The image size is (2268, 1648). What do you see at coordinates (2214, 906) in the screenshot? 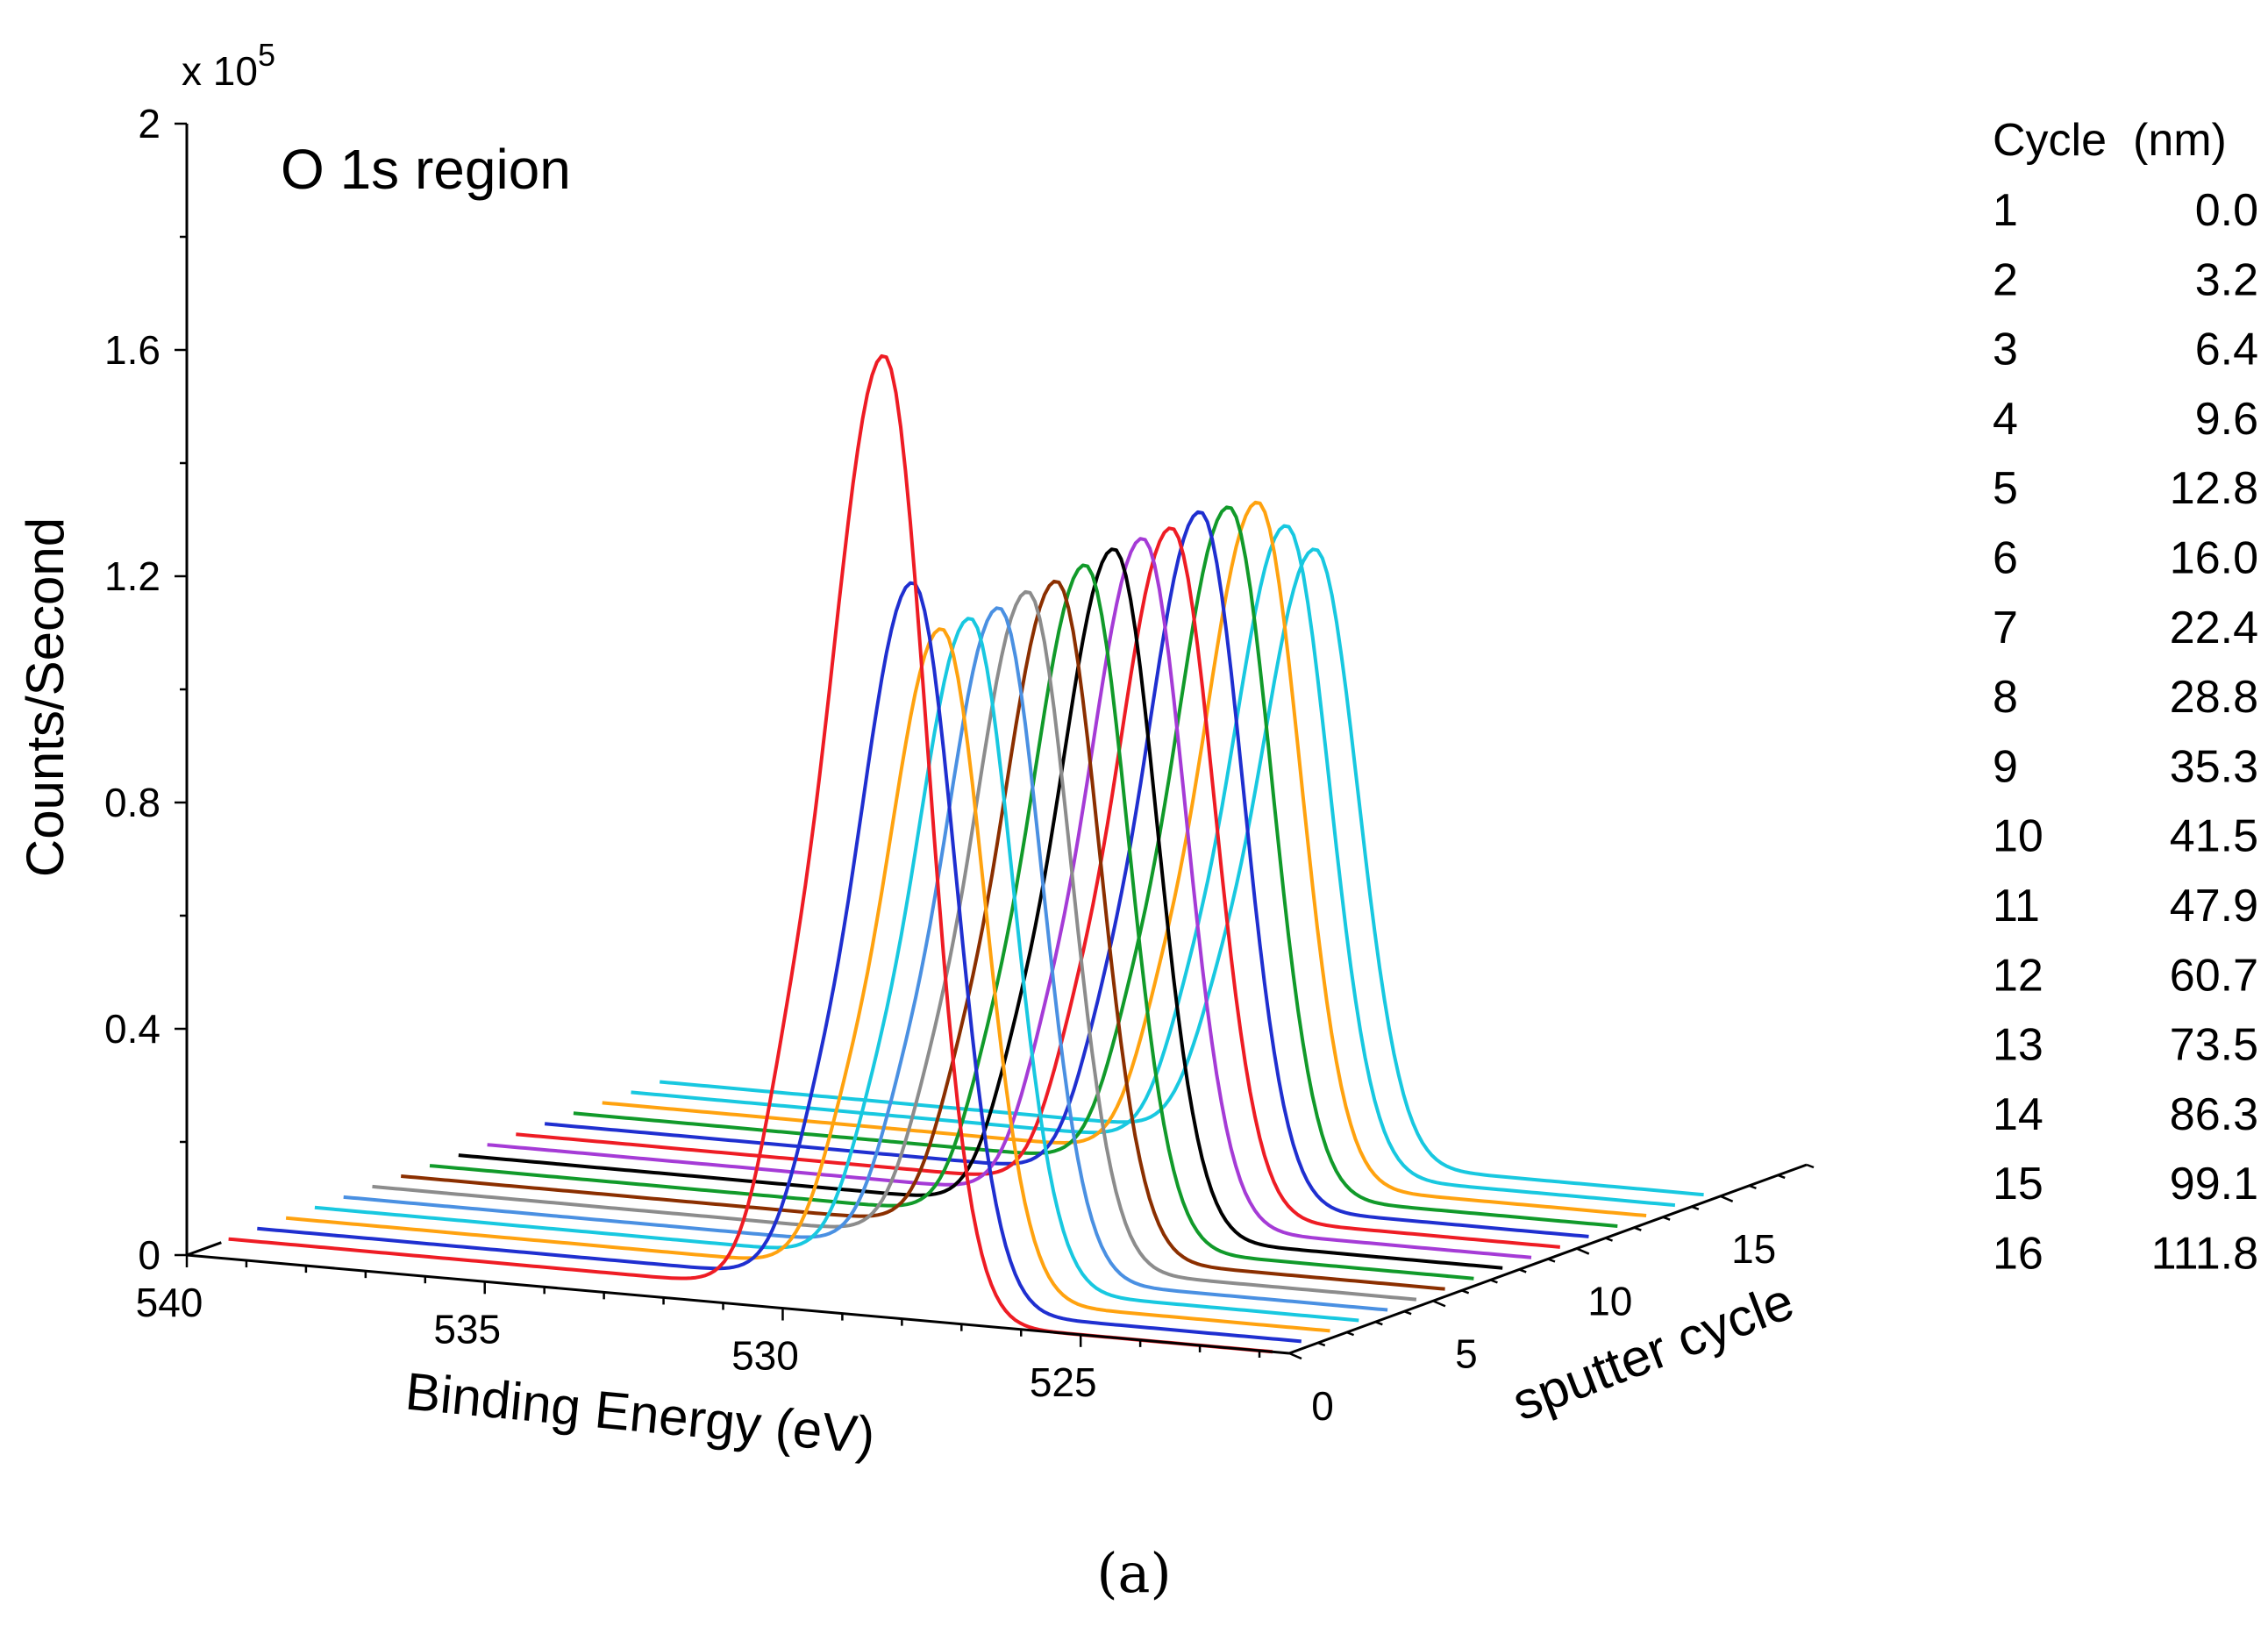
I see `legend-depth-value: 47.9` at bounding box center [2214, 906].